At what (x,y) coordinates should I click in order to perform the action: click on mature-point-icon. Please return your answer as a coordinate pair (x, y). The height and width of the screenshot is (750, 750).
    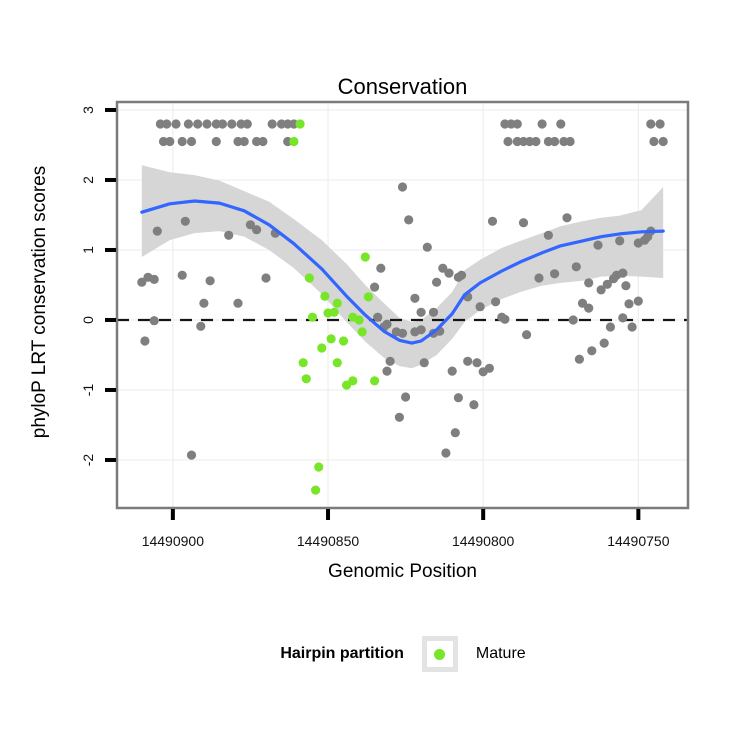
    Looking at the image, I should click on (440, 654).